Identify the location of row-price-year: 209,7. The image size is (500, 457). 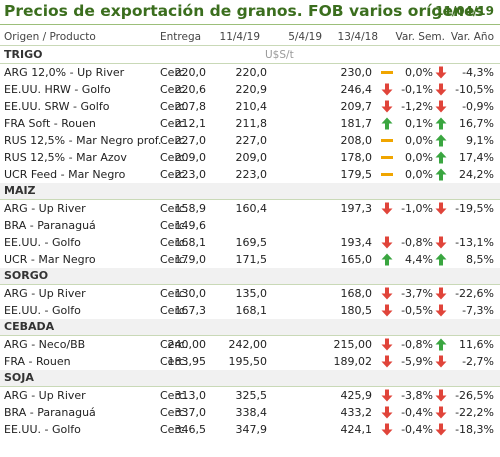
(356, 106).